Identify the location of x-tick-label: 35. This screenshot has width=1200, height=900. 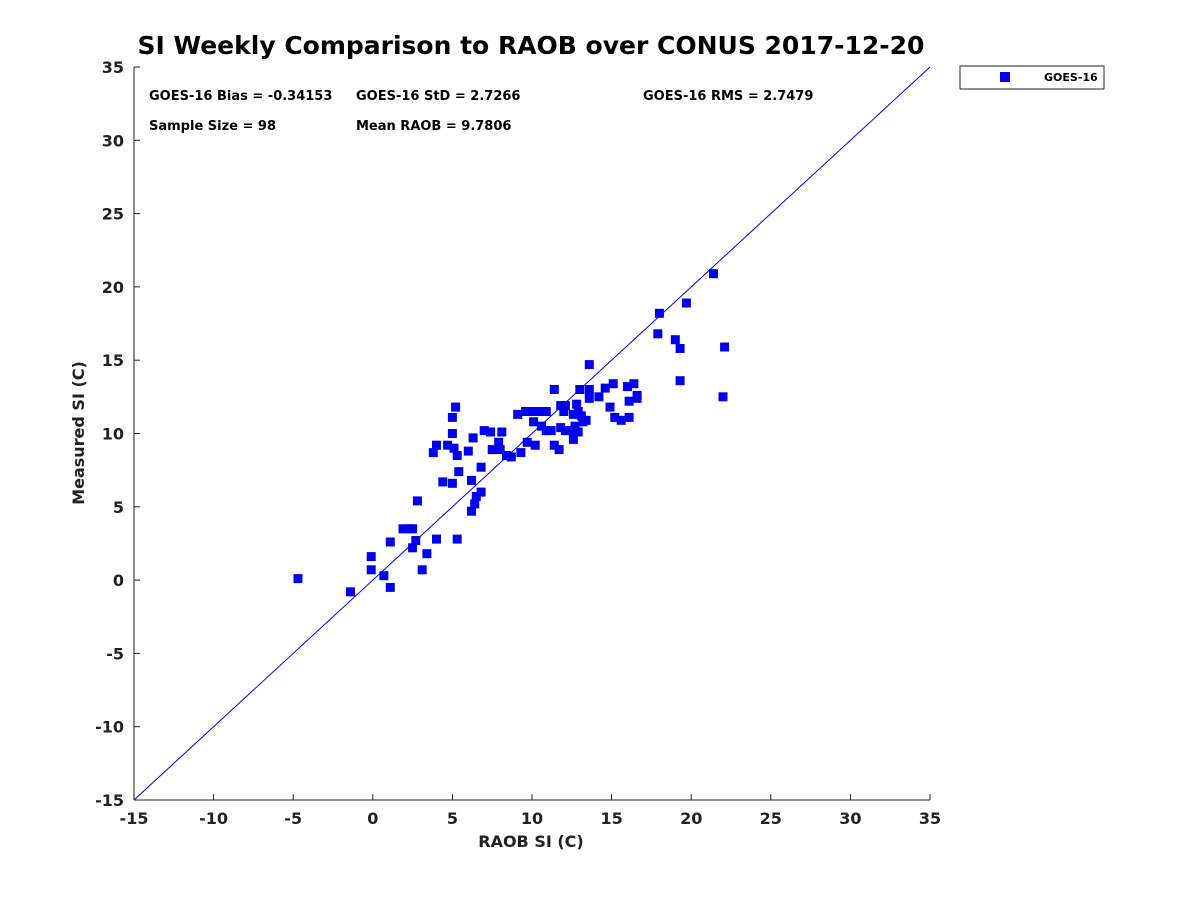
(930, 818).